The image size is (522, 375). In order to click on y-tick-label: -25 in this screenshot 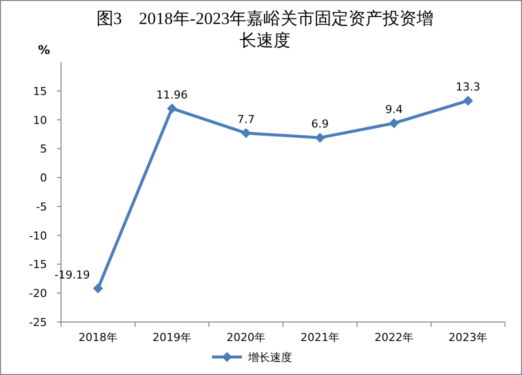, I will do `click(38, 322)`.